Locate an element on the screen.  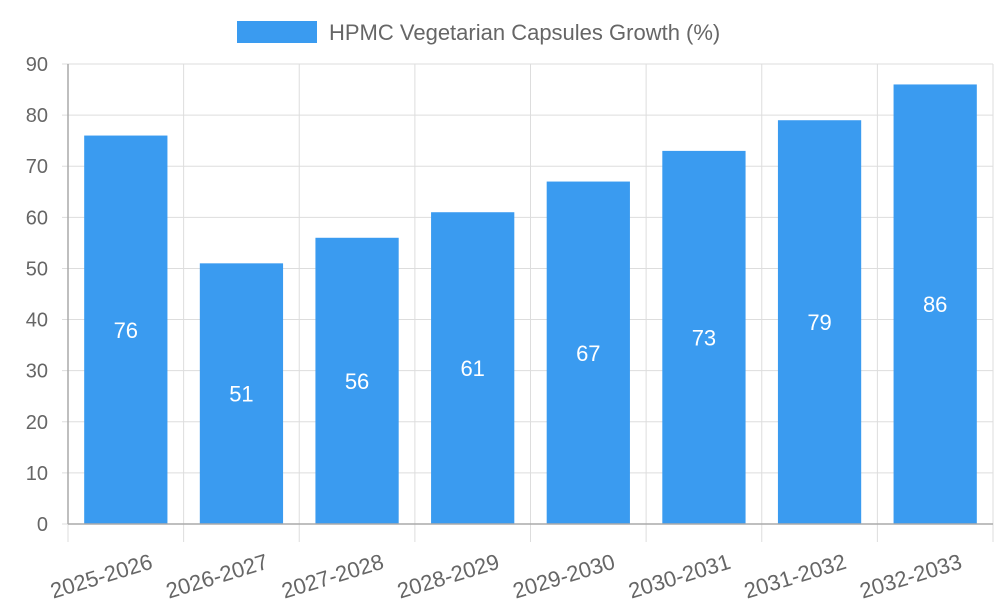
data-label: 61 is located at coordinates (472, 368).